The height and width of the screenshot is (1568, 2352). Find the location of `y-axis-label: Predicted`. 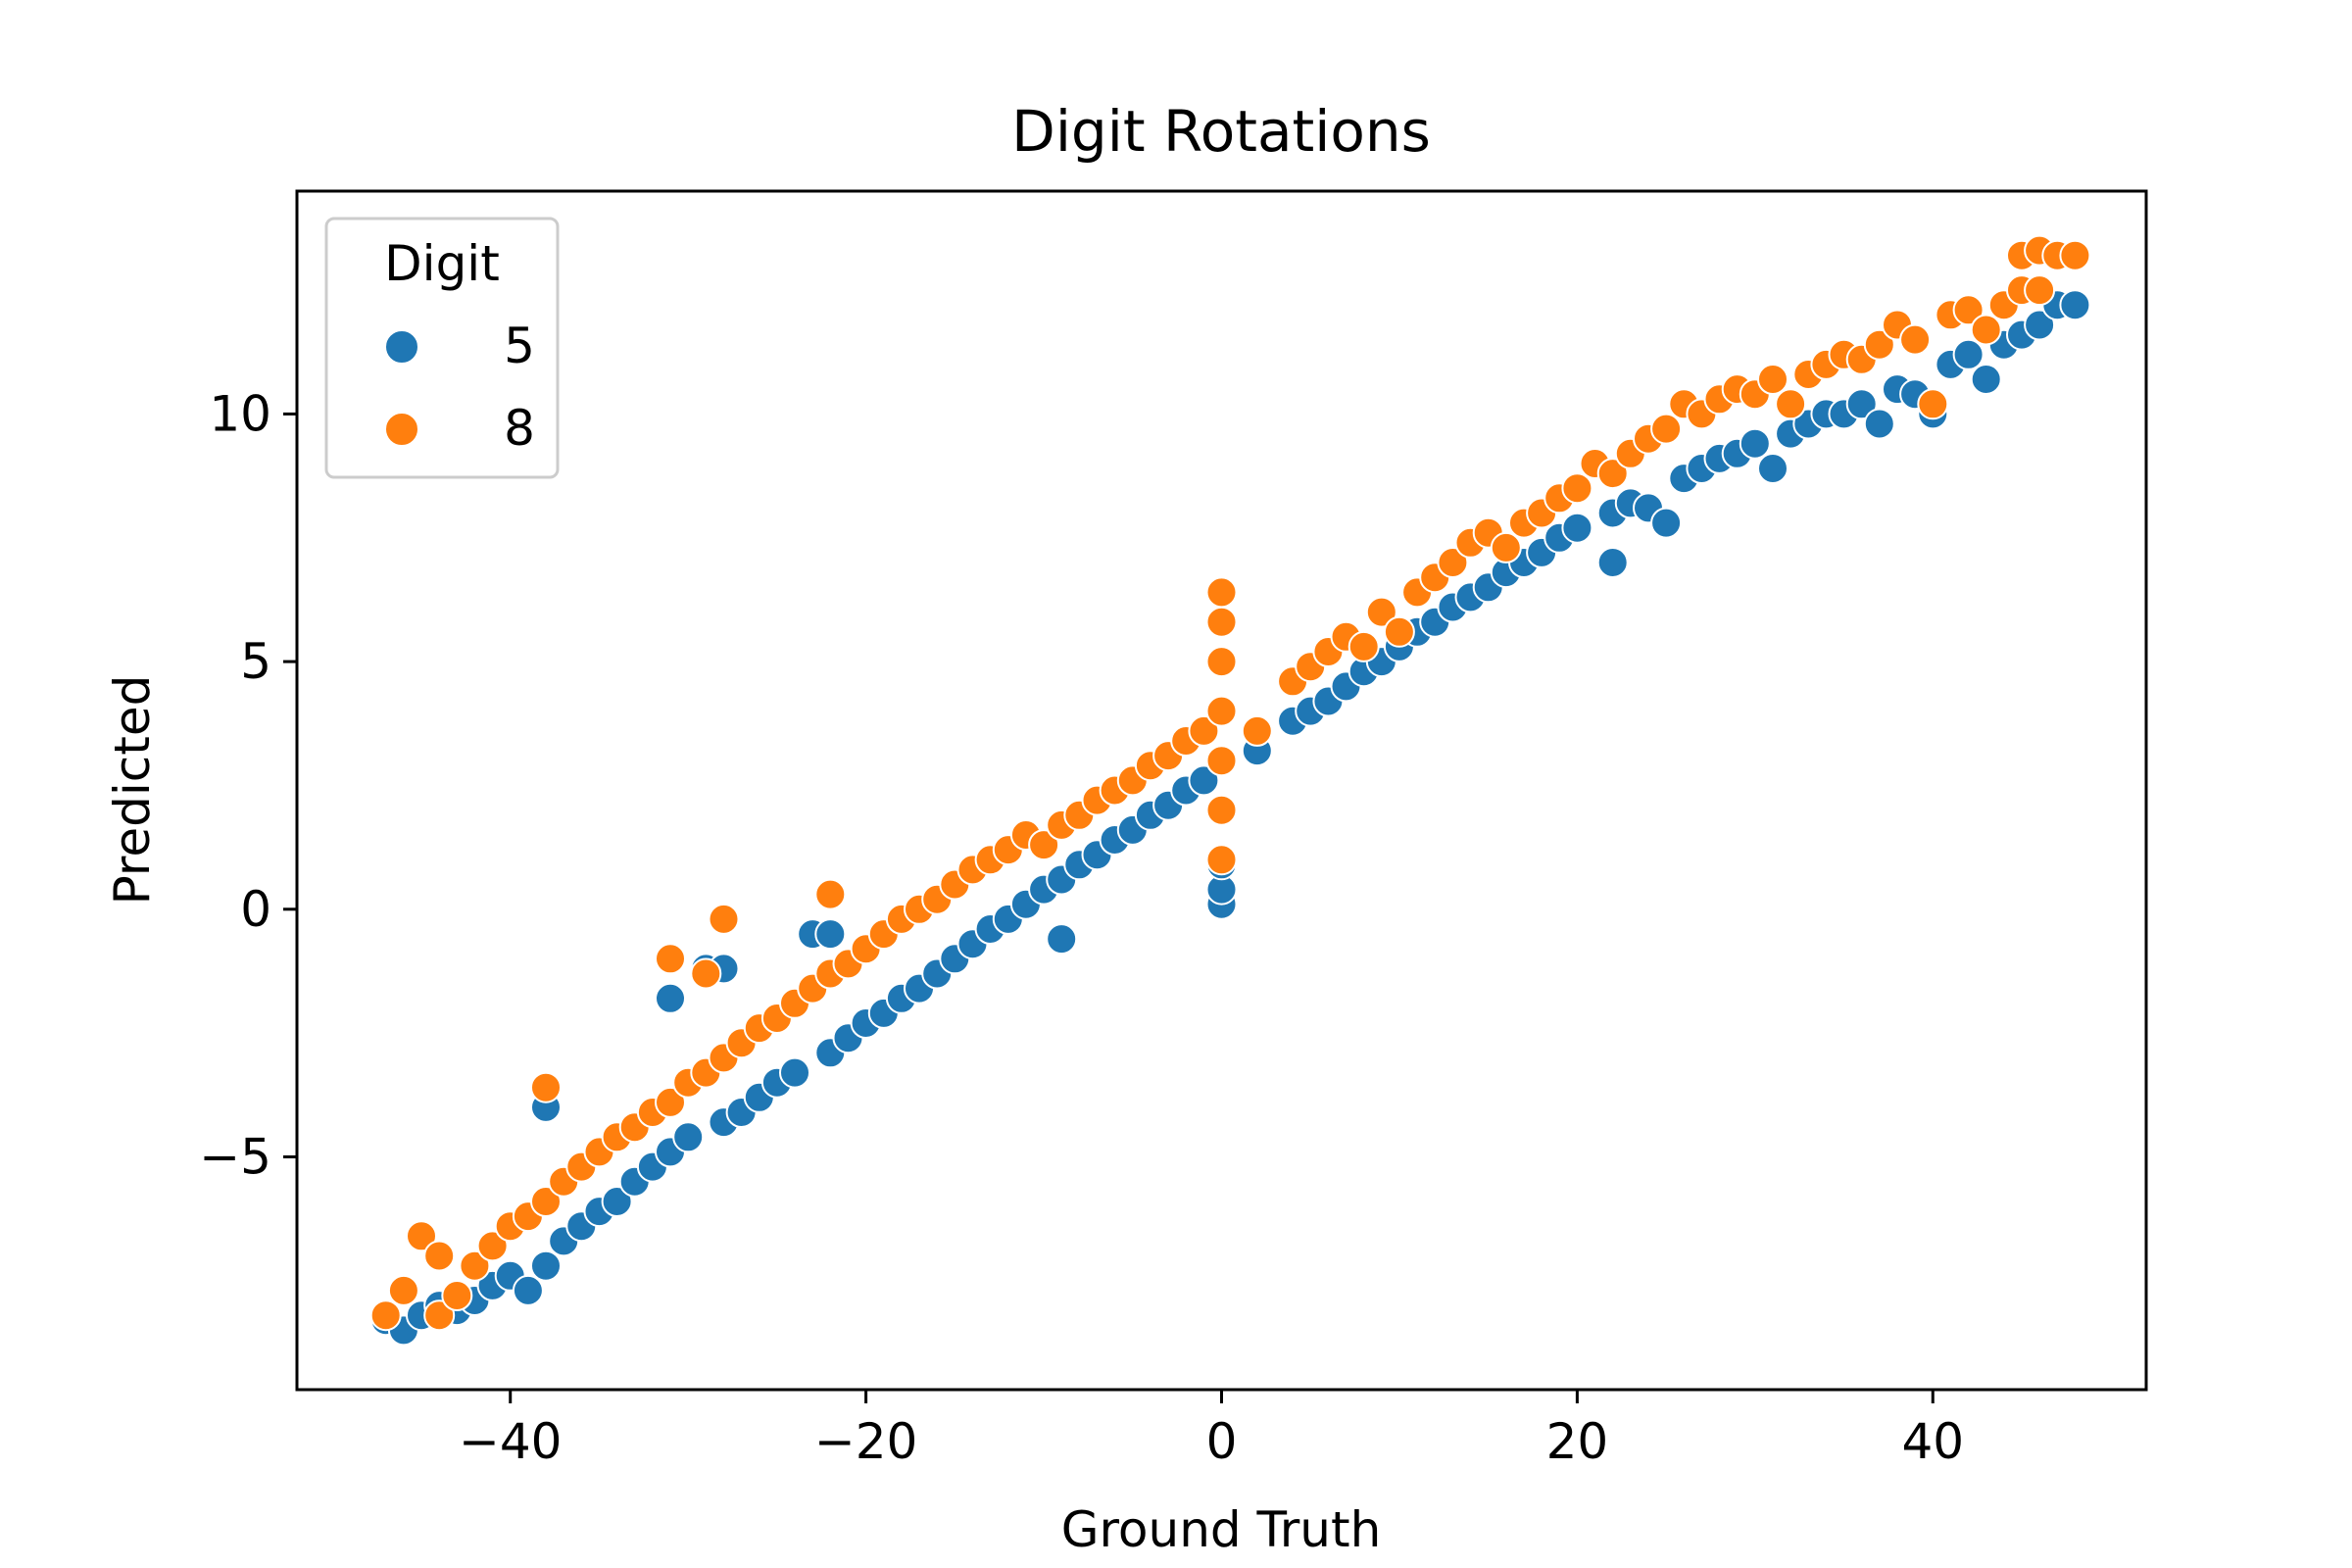

y-axis-label: Predicted is located at coordinates (132, 790).